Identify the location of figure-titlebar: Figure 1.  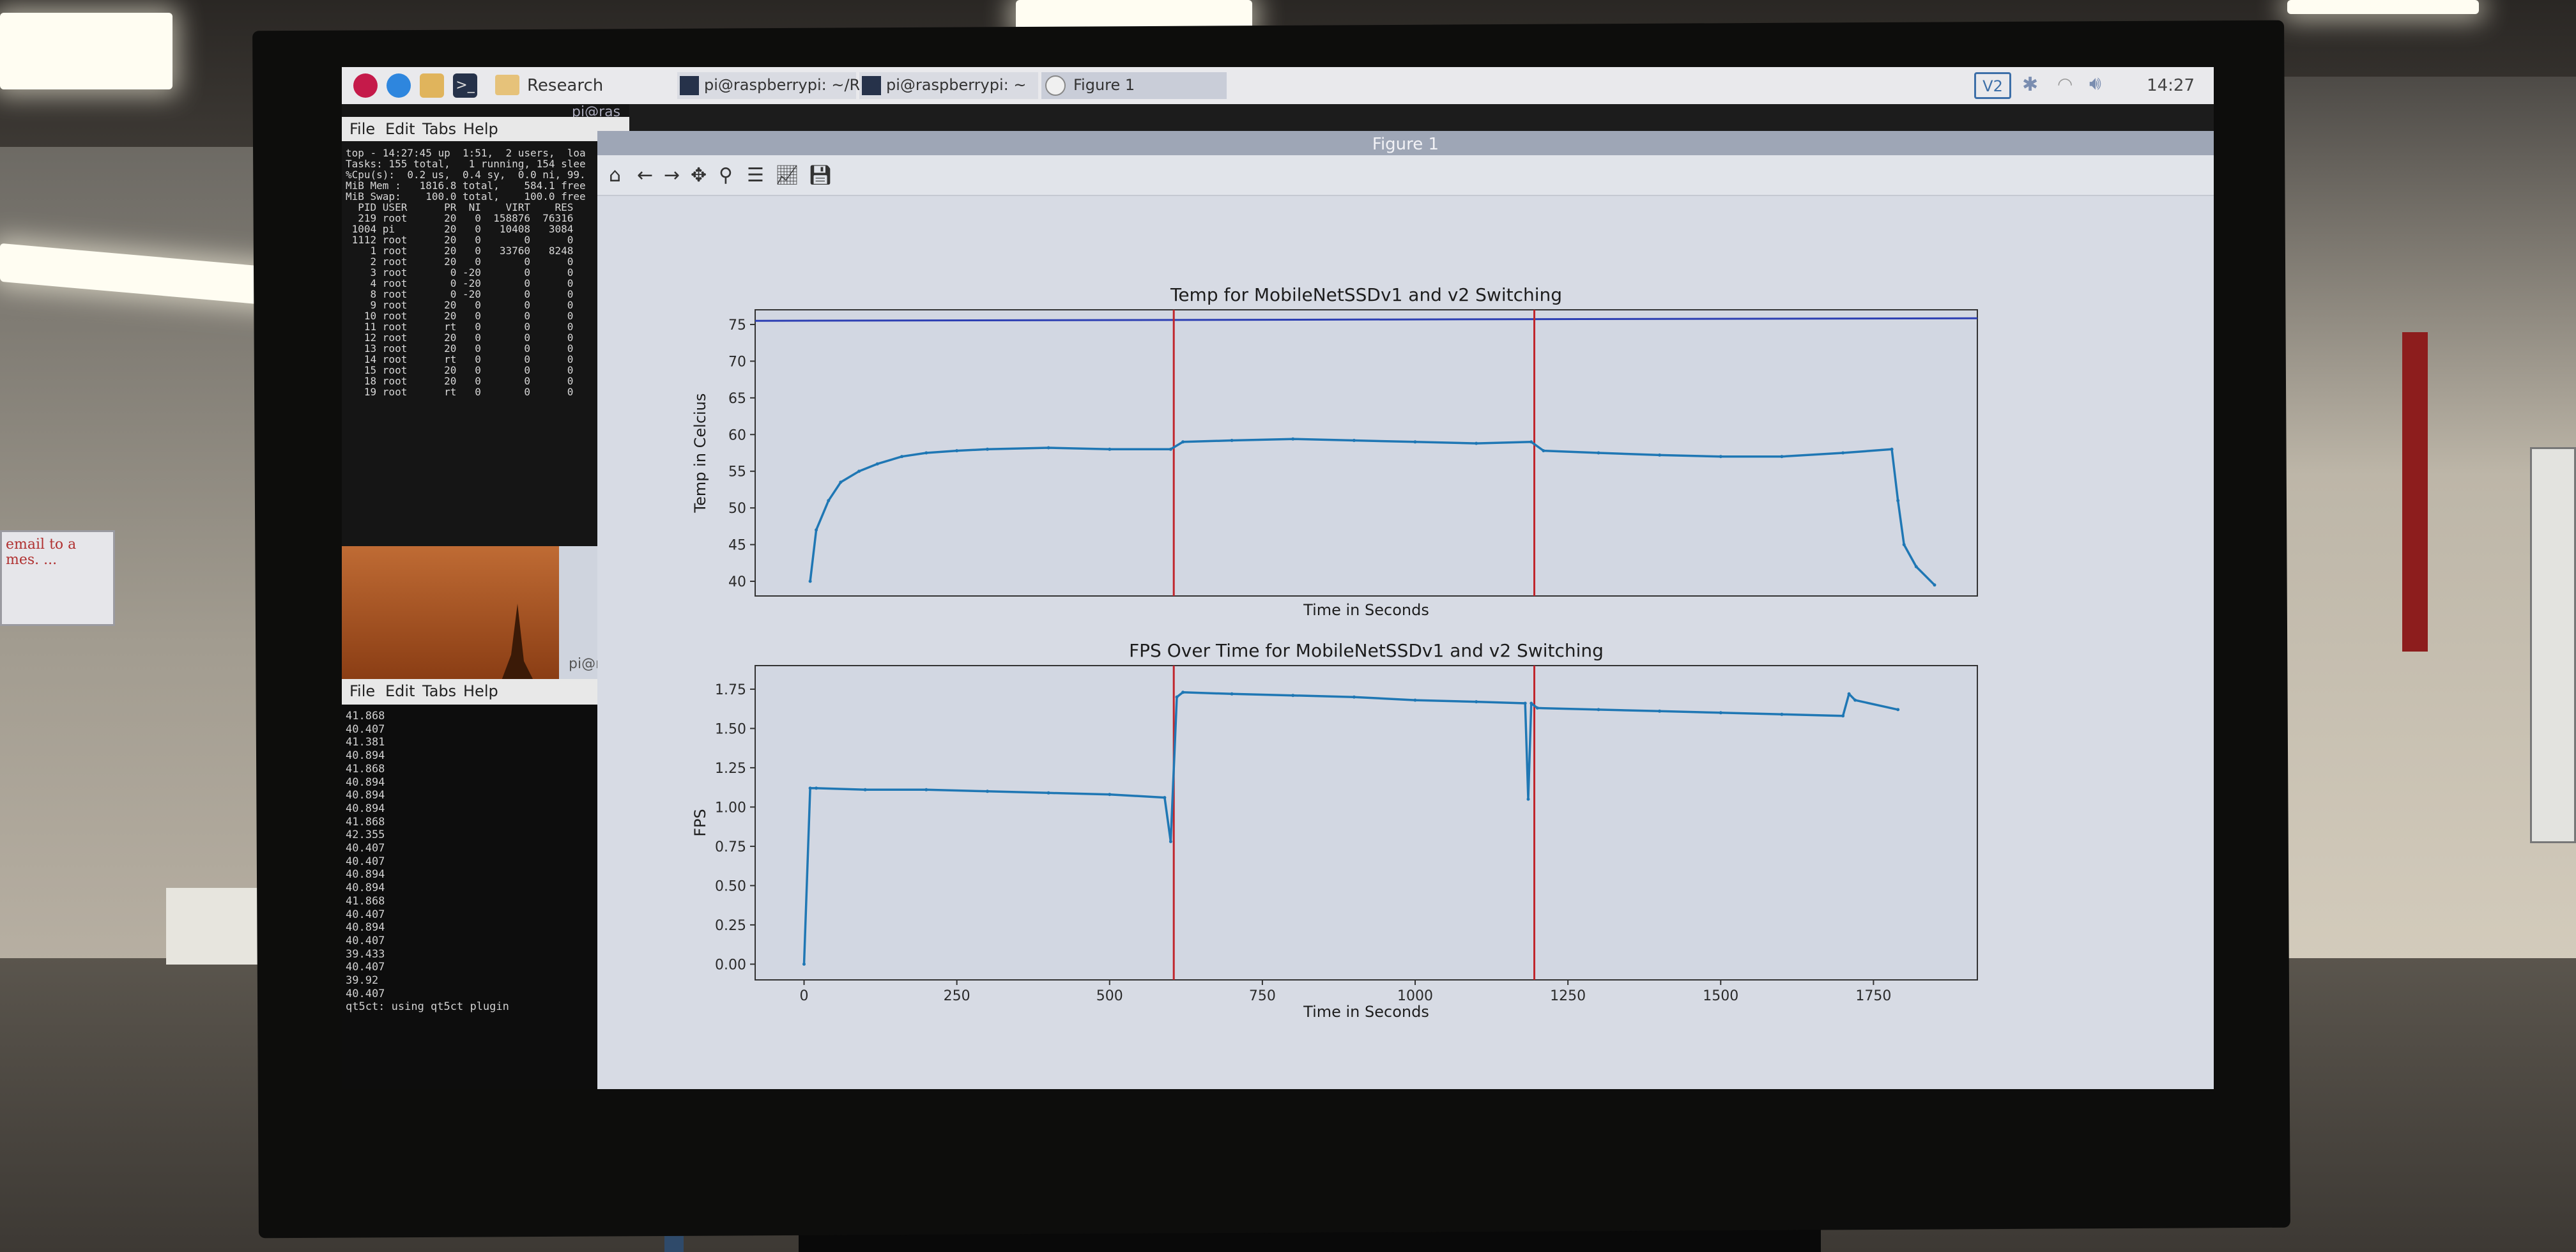
(1405, 143).